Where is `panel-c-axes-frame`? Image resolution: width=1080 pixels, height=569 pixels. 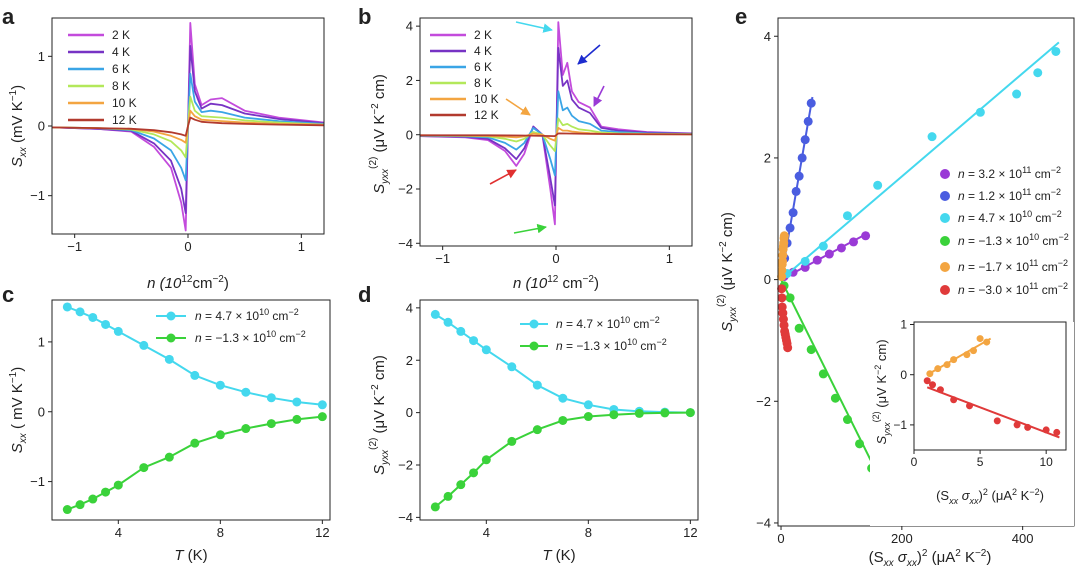
panel-c-axes-frame is located at coordinates (191, 410).